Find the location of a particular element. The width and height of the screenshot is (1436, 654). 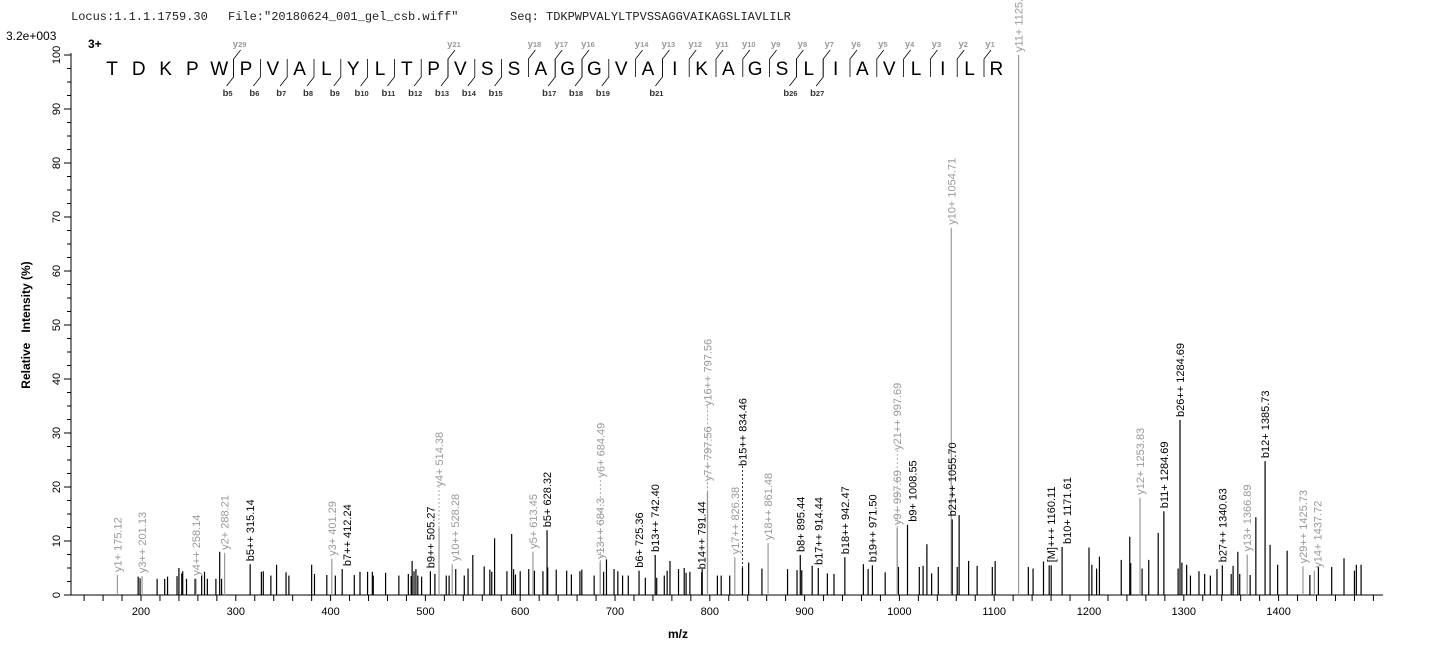

peak-label: b8+ 895.44 is located at coordinates (801, 524).